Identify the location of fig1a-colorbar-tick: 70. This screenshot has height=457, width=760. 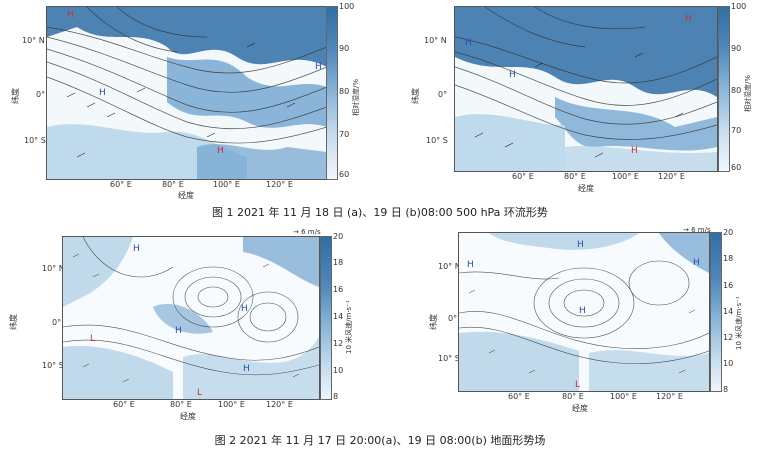
(344, 134).